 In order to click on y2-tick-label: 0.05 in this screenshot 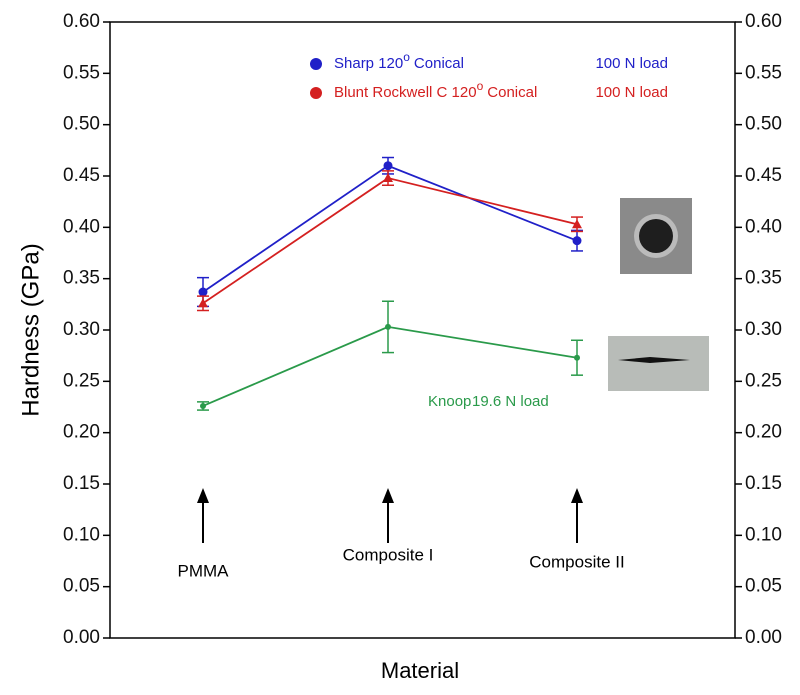, I will do `click(763, 586)`.